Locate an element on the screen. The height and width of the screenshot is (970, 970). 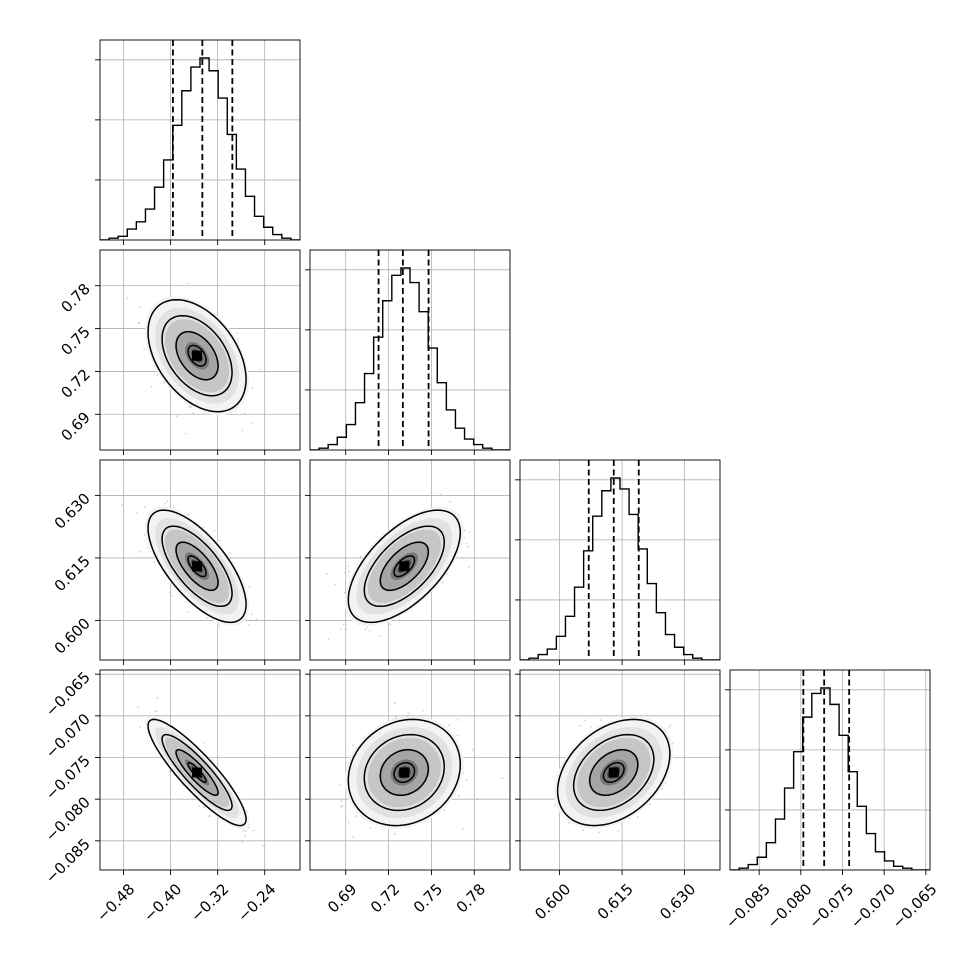
x-tick-label-1-3: 0.78 is located at coordinates (471, 898).